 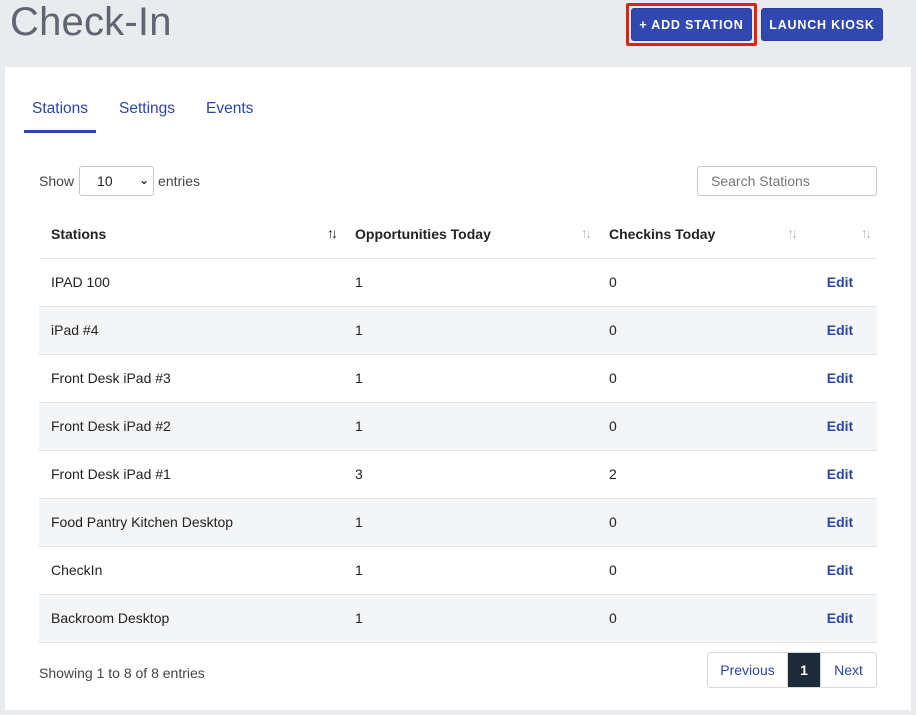 I want to click on next-page-button: Next, so click(x=848, y=670).